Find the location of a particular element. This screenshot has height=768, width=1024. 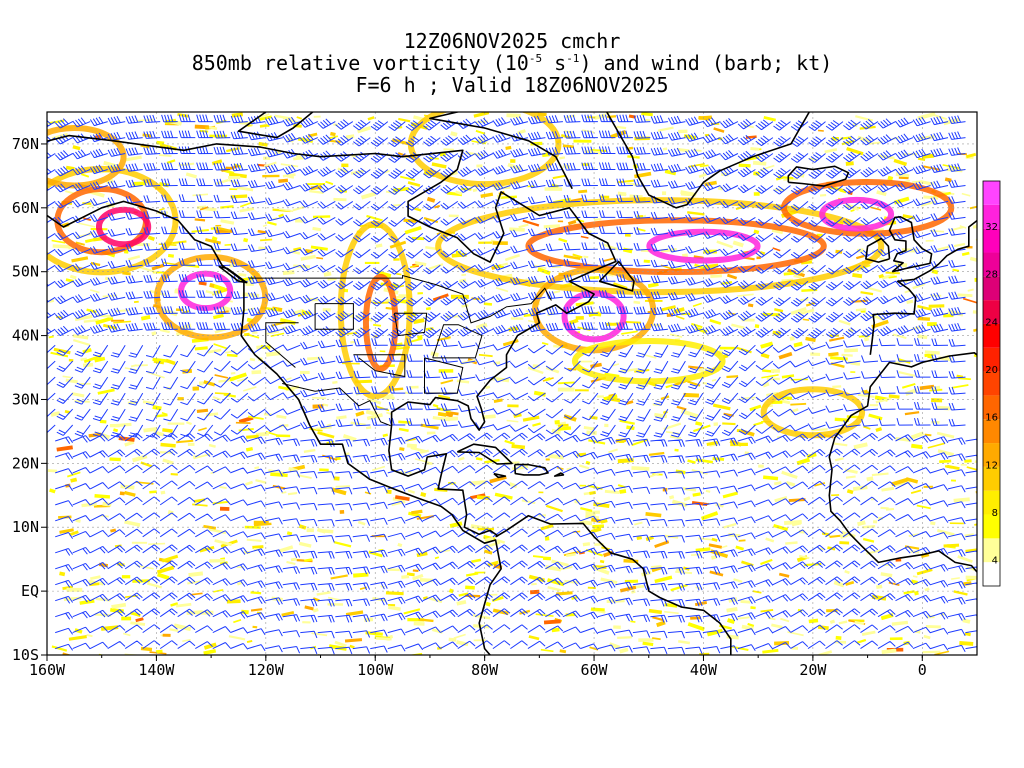

colorbar-label: 28 is located at coordinates (991, 275).